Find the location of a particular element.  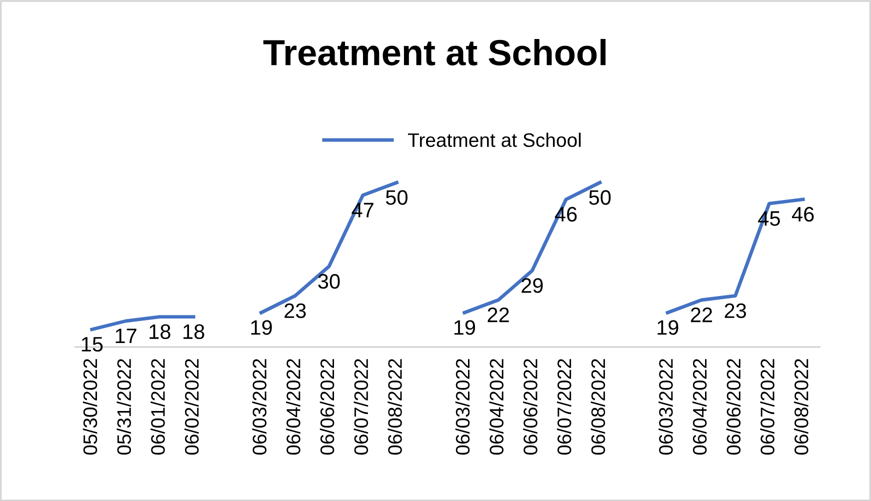

data-label: 29 is located at coordinates (532, 285).